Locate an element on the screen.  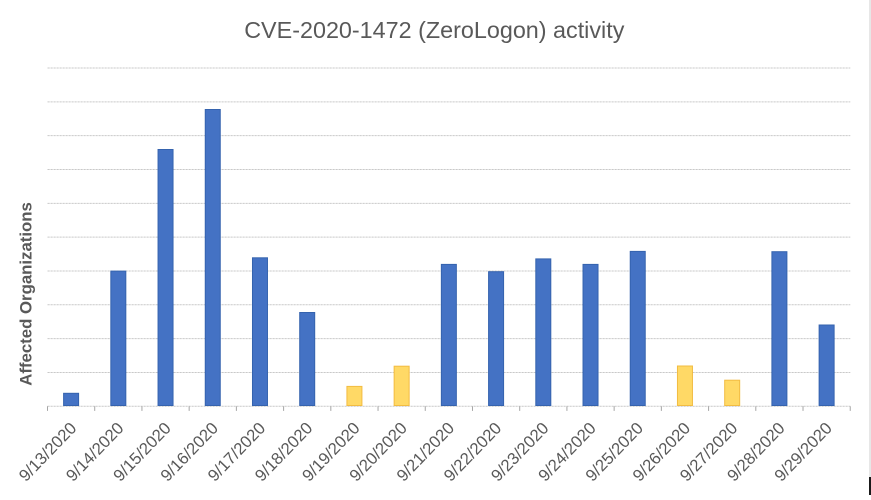
svg-text:CVE-2020-1472 (ZeroLogon) acti: CVE-2020-1472 (ZeroLogon) activity is located at coordinates (434, 30).